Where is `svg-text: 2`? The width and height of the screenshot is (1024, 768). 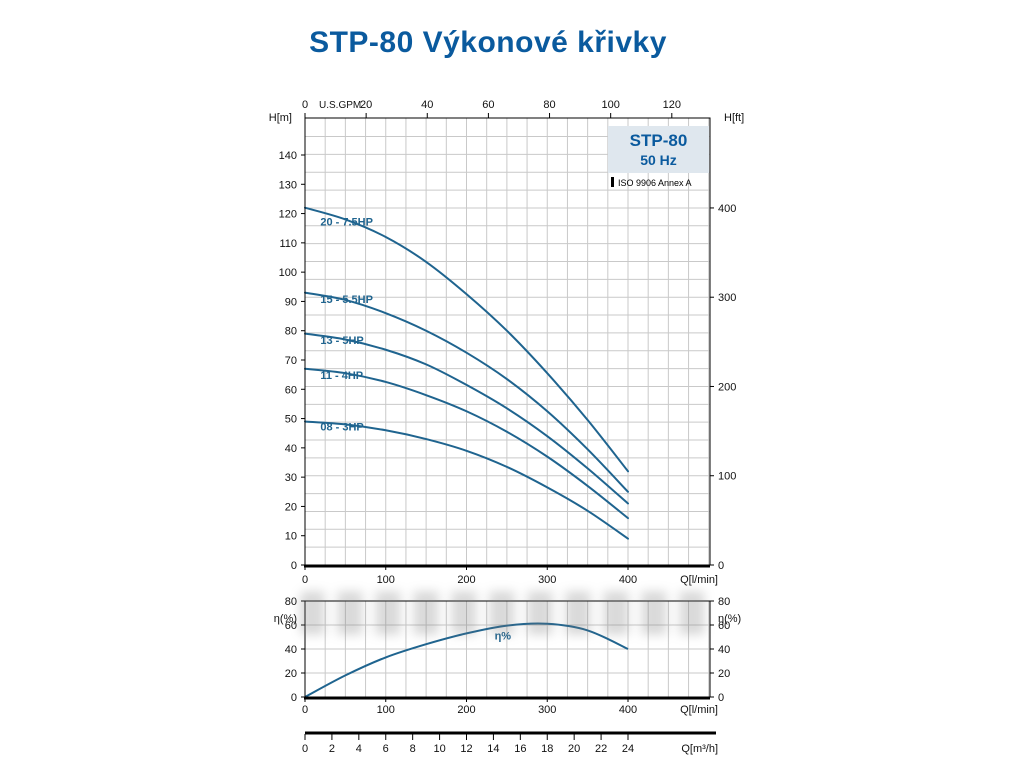
svg-text: 2 is located at coordinates (332, 749).